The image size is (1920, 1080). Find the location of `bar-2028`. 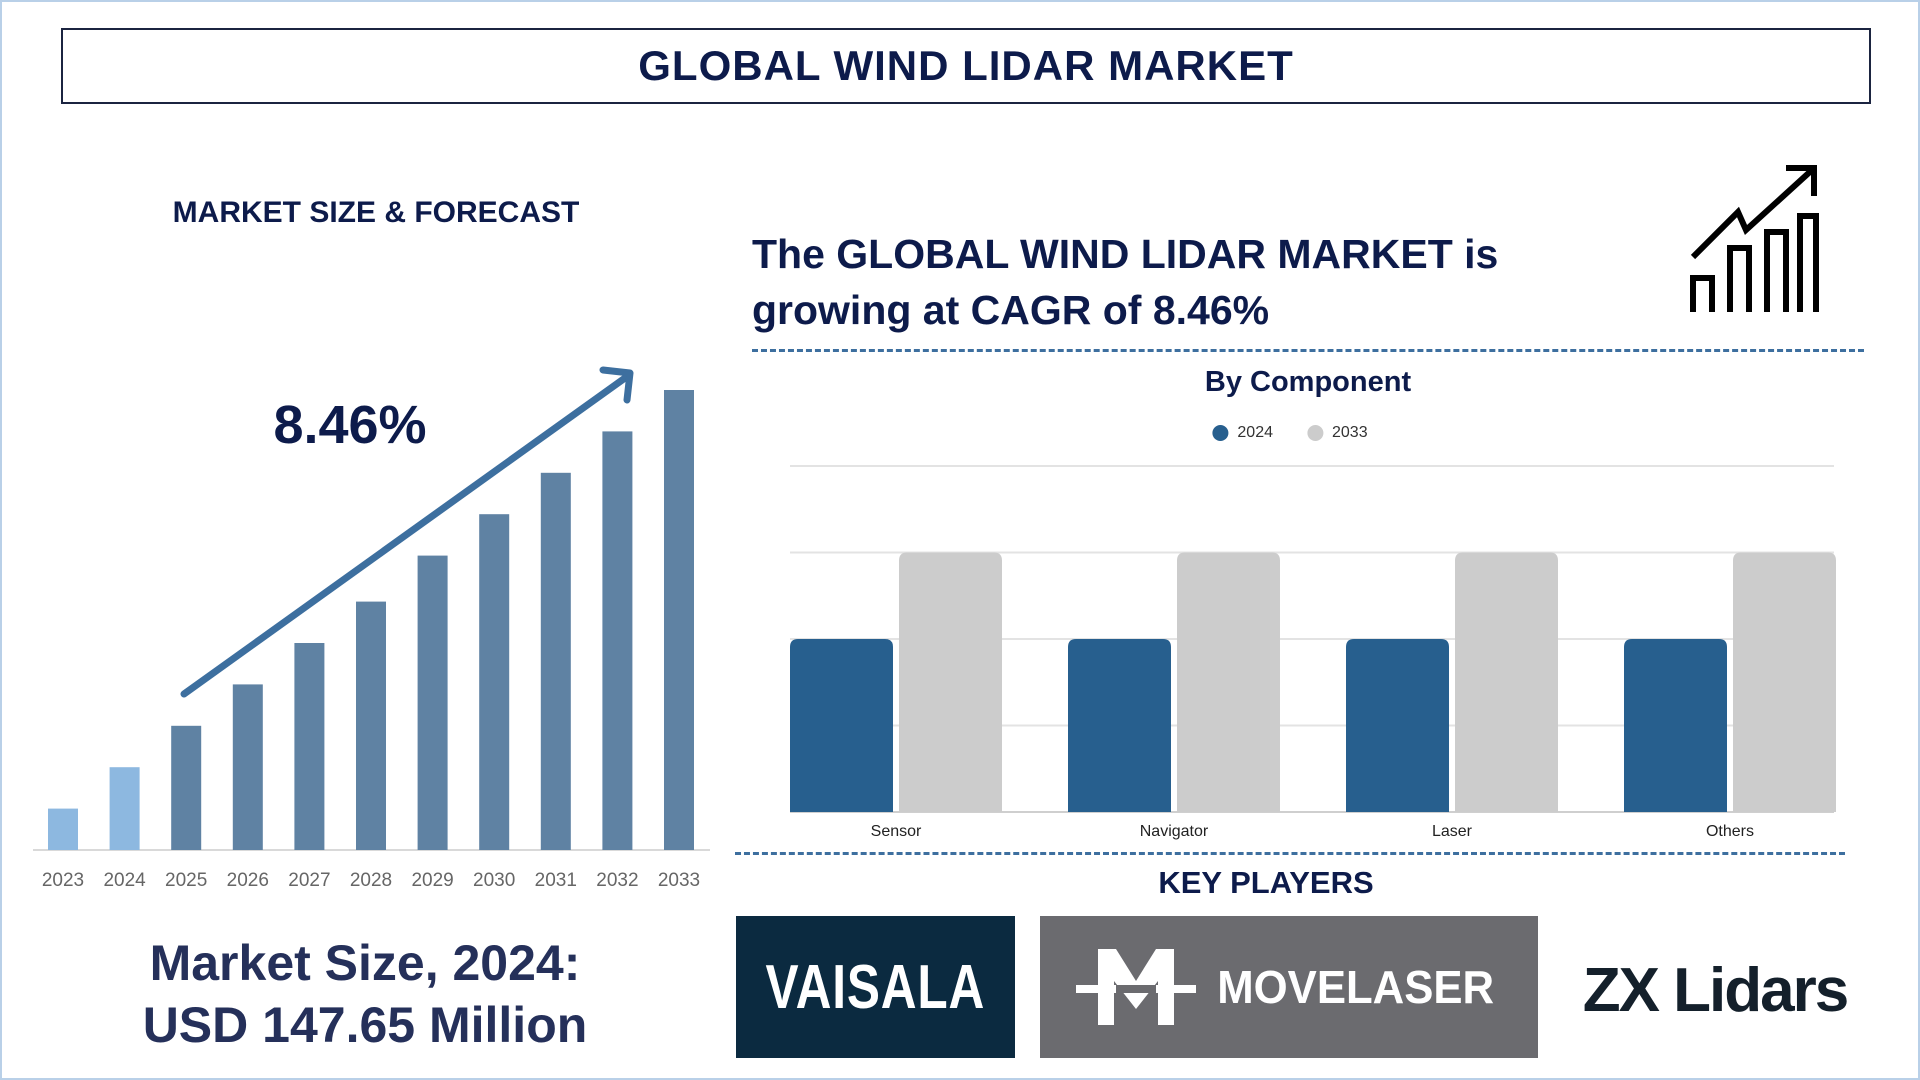

bar-2028 is located at coordinates (371, 725).